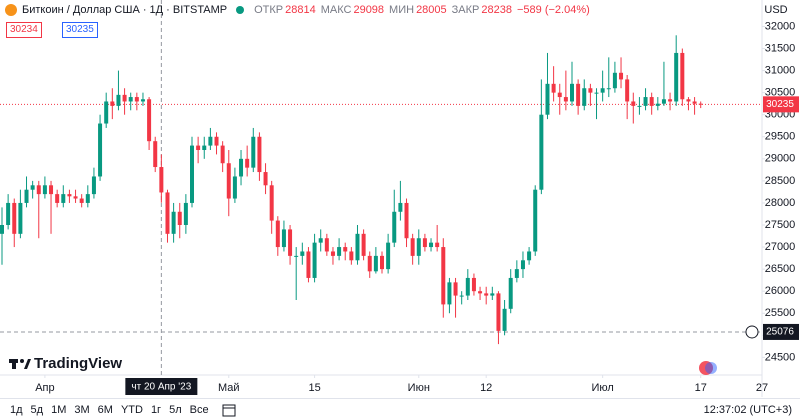 This screenshot has width=800, height=420. I want to click on tradingview-logo: TradingView, so click(65, 363).